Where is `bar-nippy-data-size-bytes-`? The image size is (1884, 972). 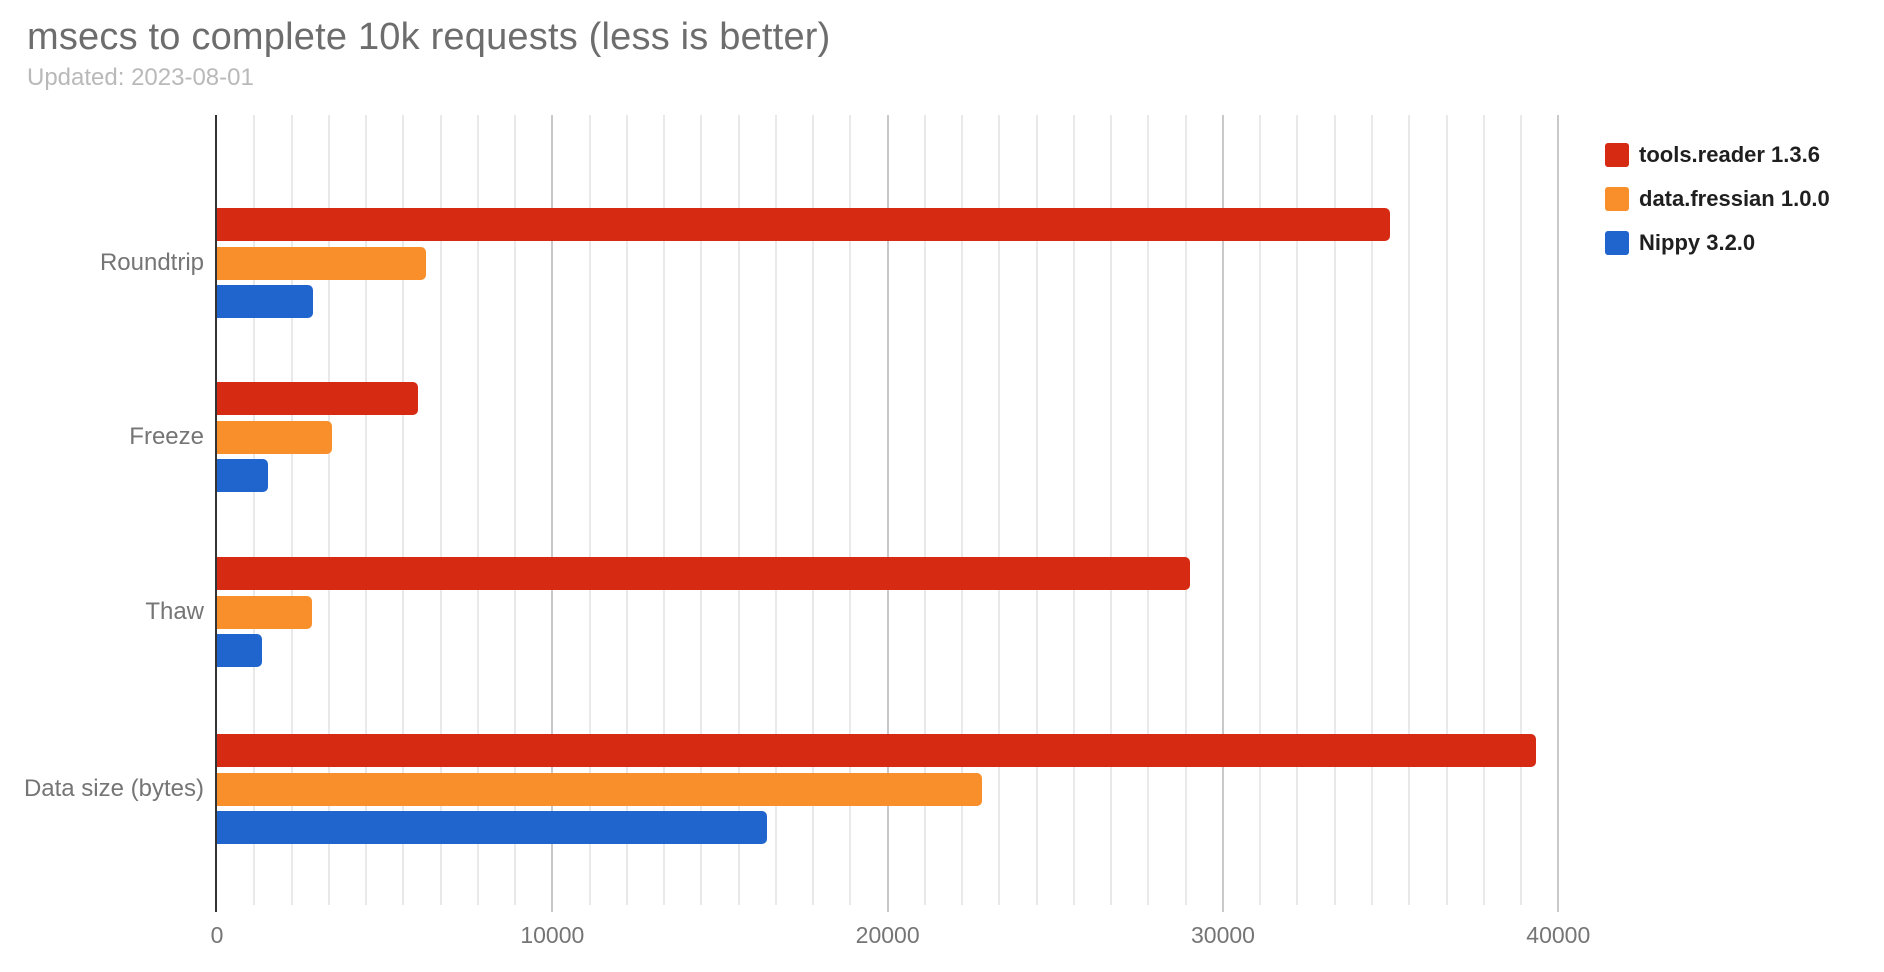 bar-nippy-data-size-bytes- is located at coordinates (492, 827).